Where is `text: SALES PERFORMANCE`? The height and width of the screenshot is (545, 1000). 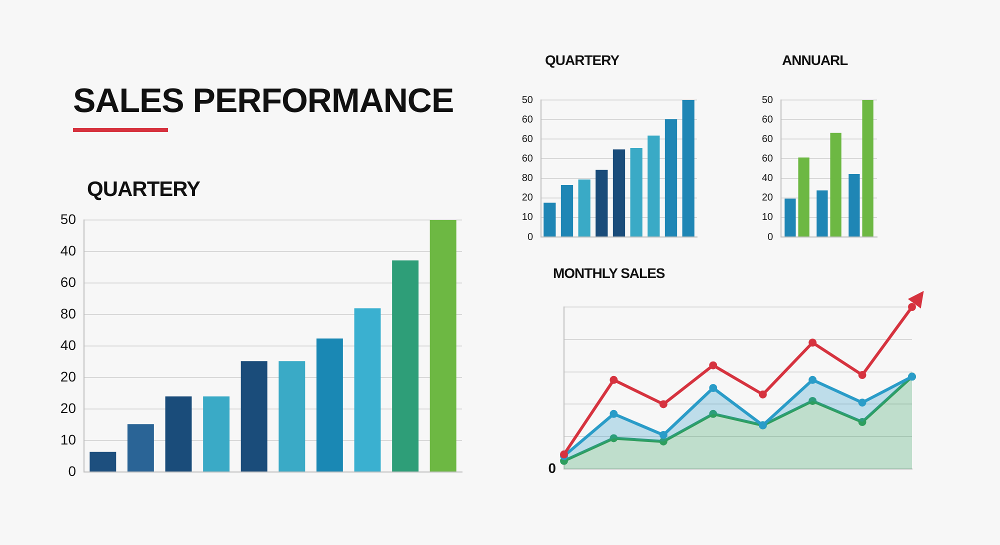
text: SALES PERFORMANCE is located at coordinates (263, 101).